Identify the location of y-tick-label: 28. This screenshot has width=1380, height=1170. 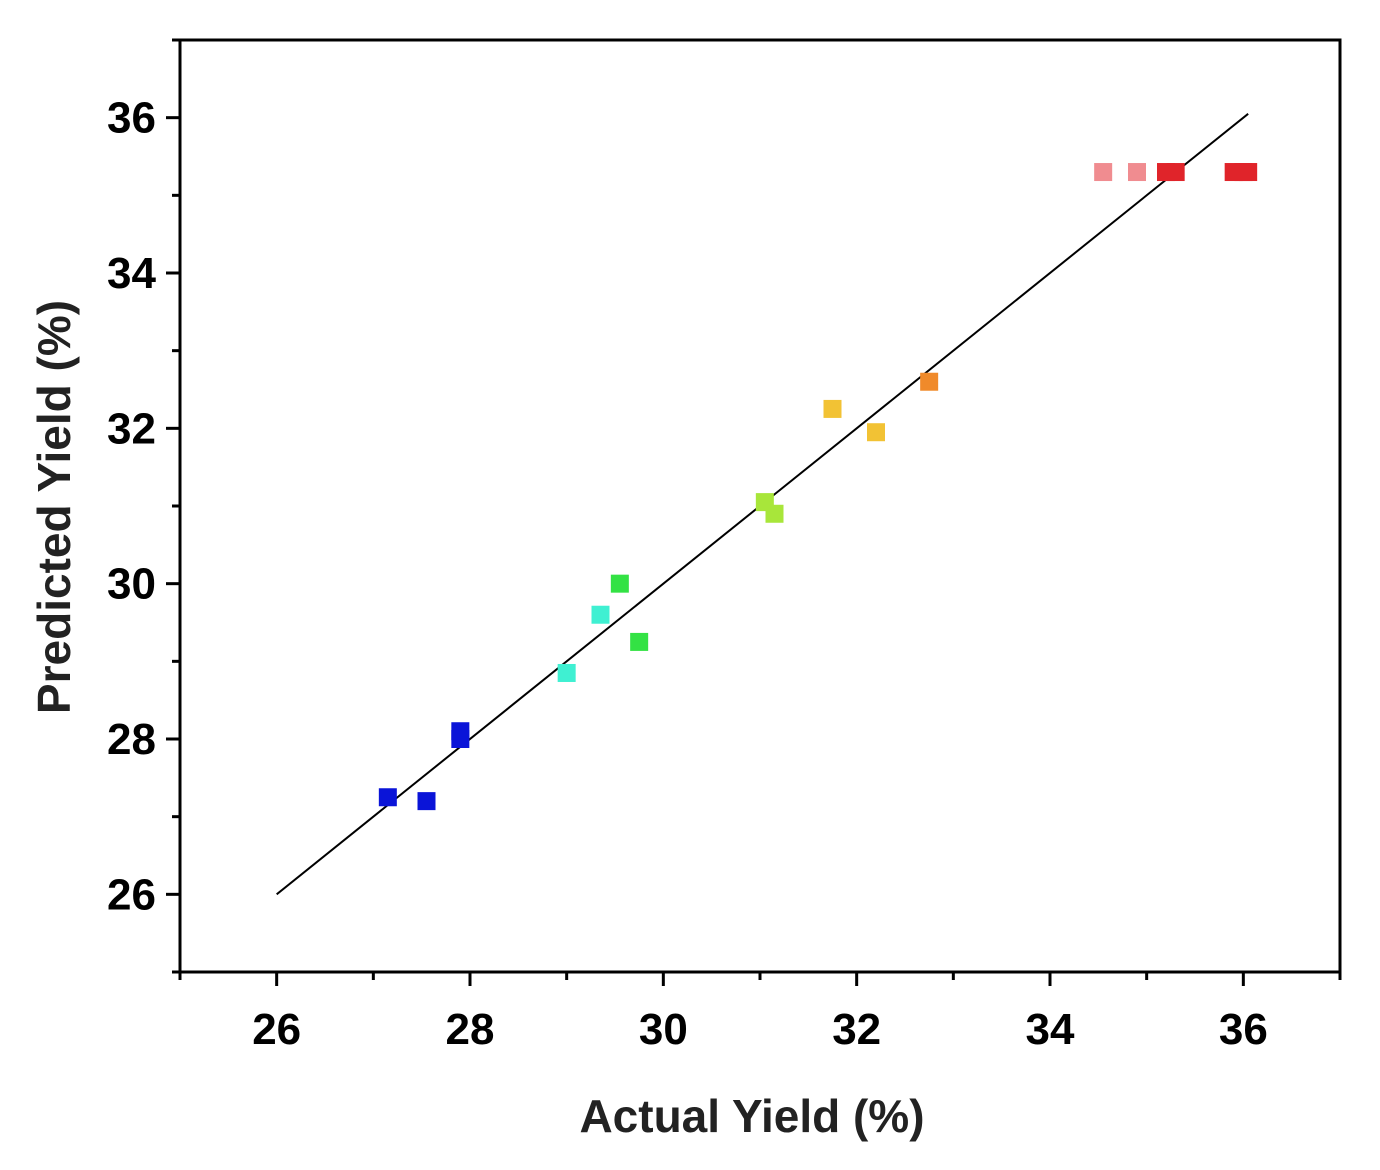
(131, 739).